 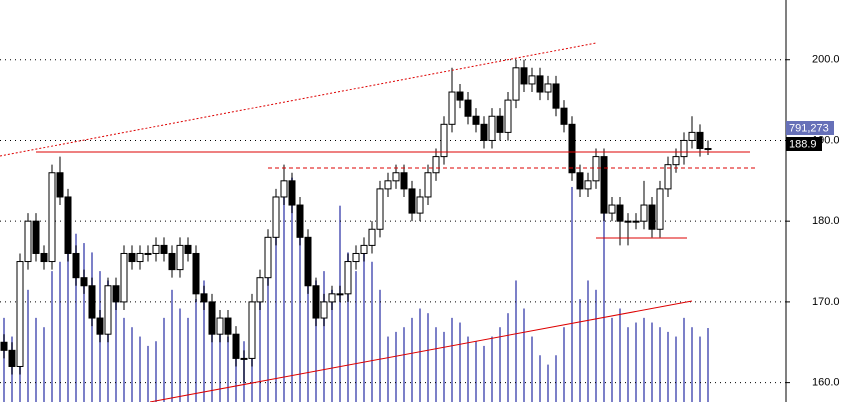 I want to click on volume-tag, so click(x=810, y=128).